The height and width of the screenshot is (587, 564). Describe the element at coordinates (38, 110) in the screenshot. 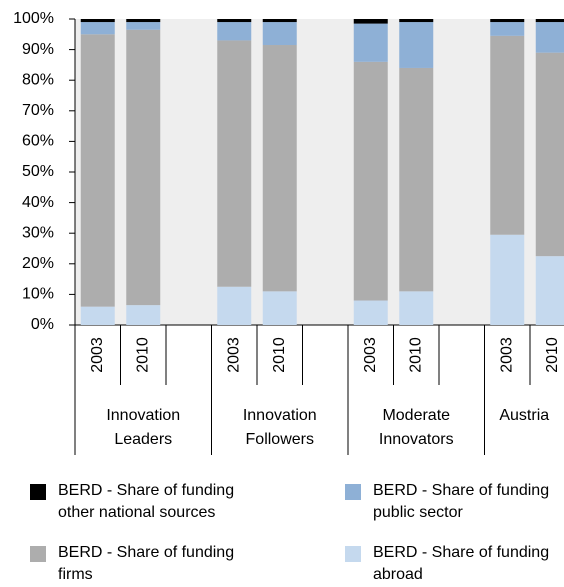

I see `y-tick-label: 70%` at that location.